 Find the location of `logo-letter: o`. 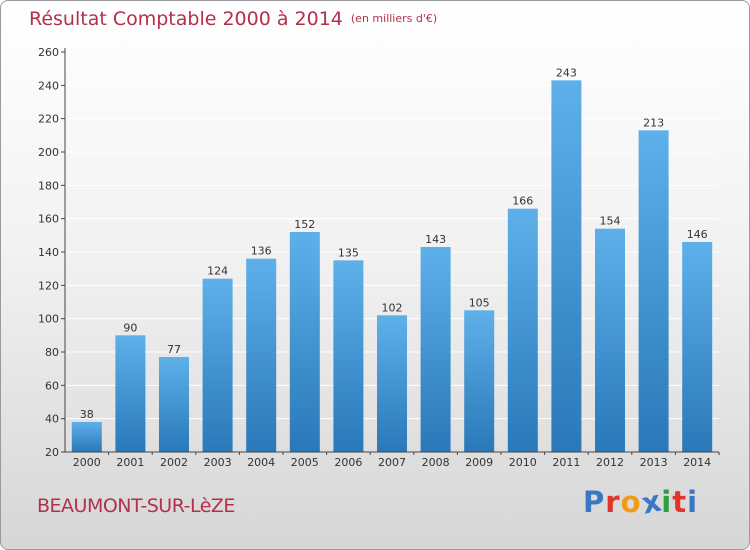

logo-letter: o is located at coordinates (631, 502).